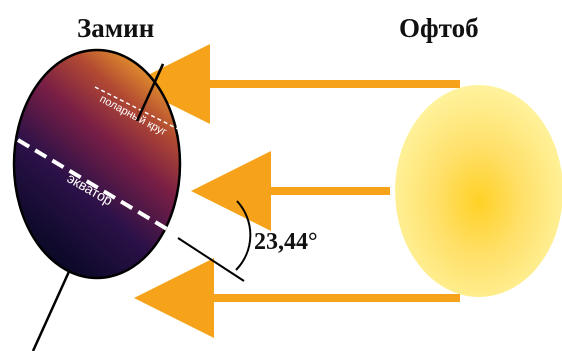 Image resolution: width=562 pixels, height=351 pixels. Describe the element at coordinates (439, 28) in the screenshot. I see `sun-title: Офтоб` at that location.